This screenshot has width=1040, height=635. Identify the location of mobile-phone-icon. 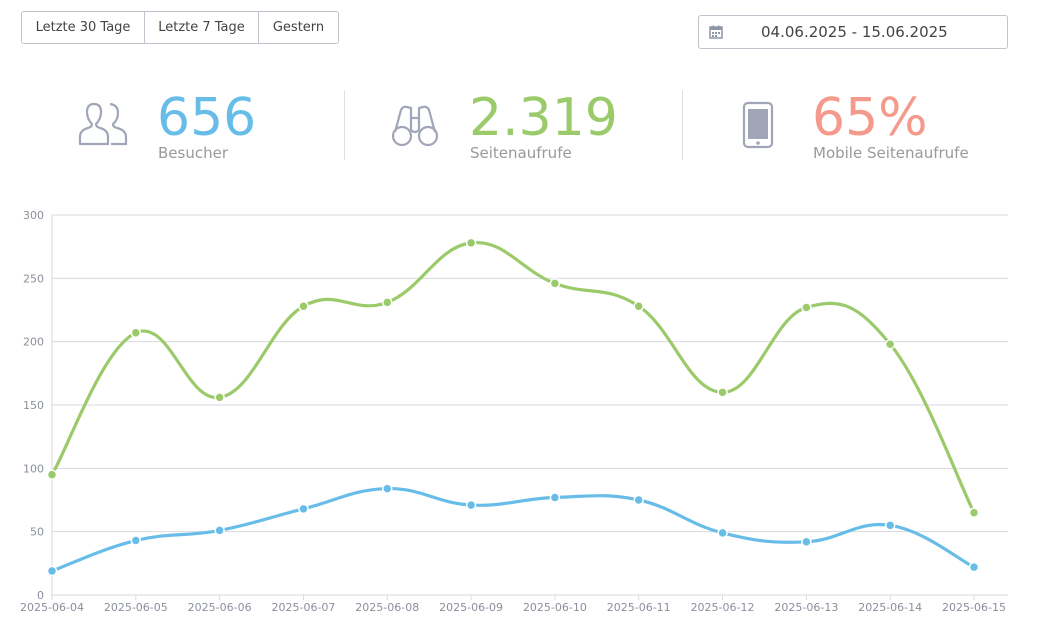
(758, 125).